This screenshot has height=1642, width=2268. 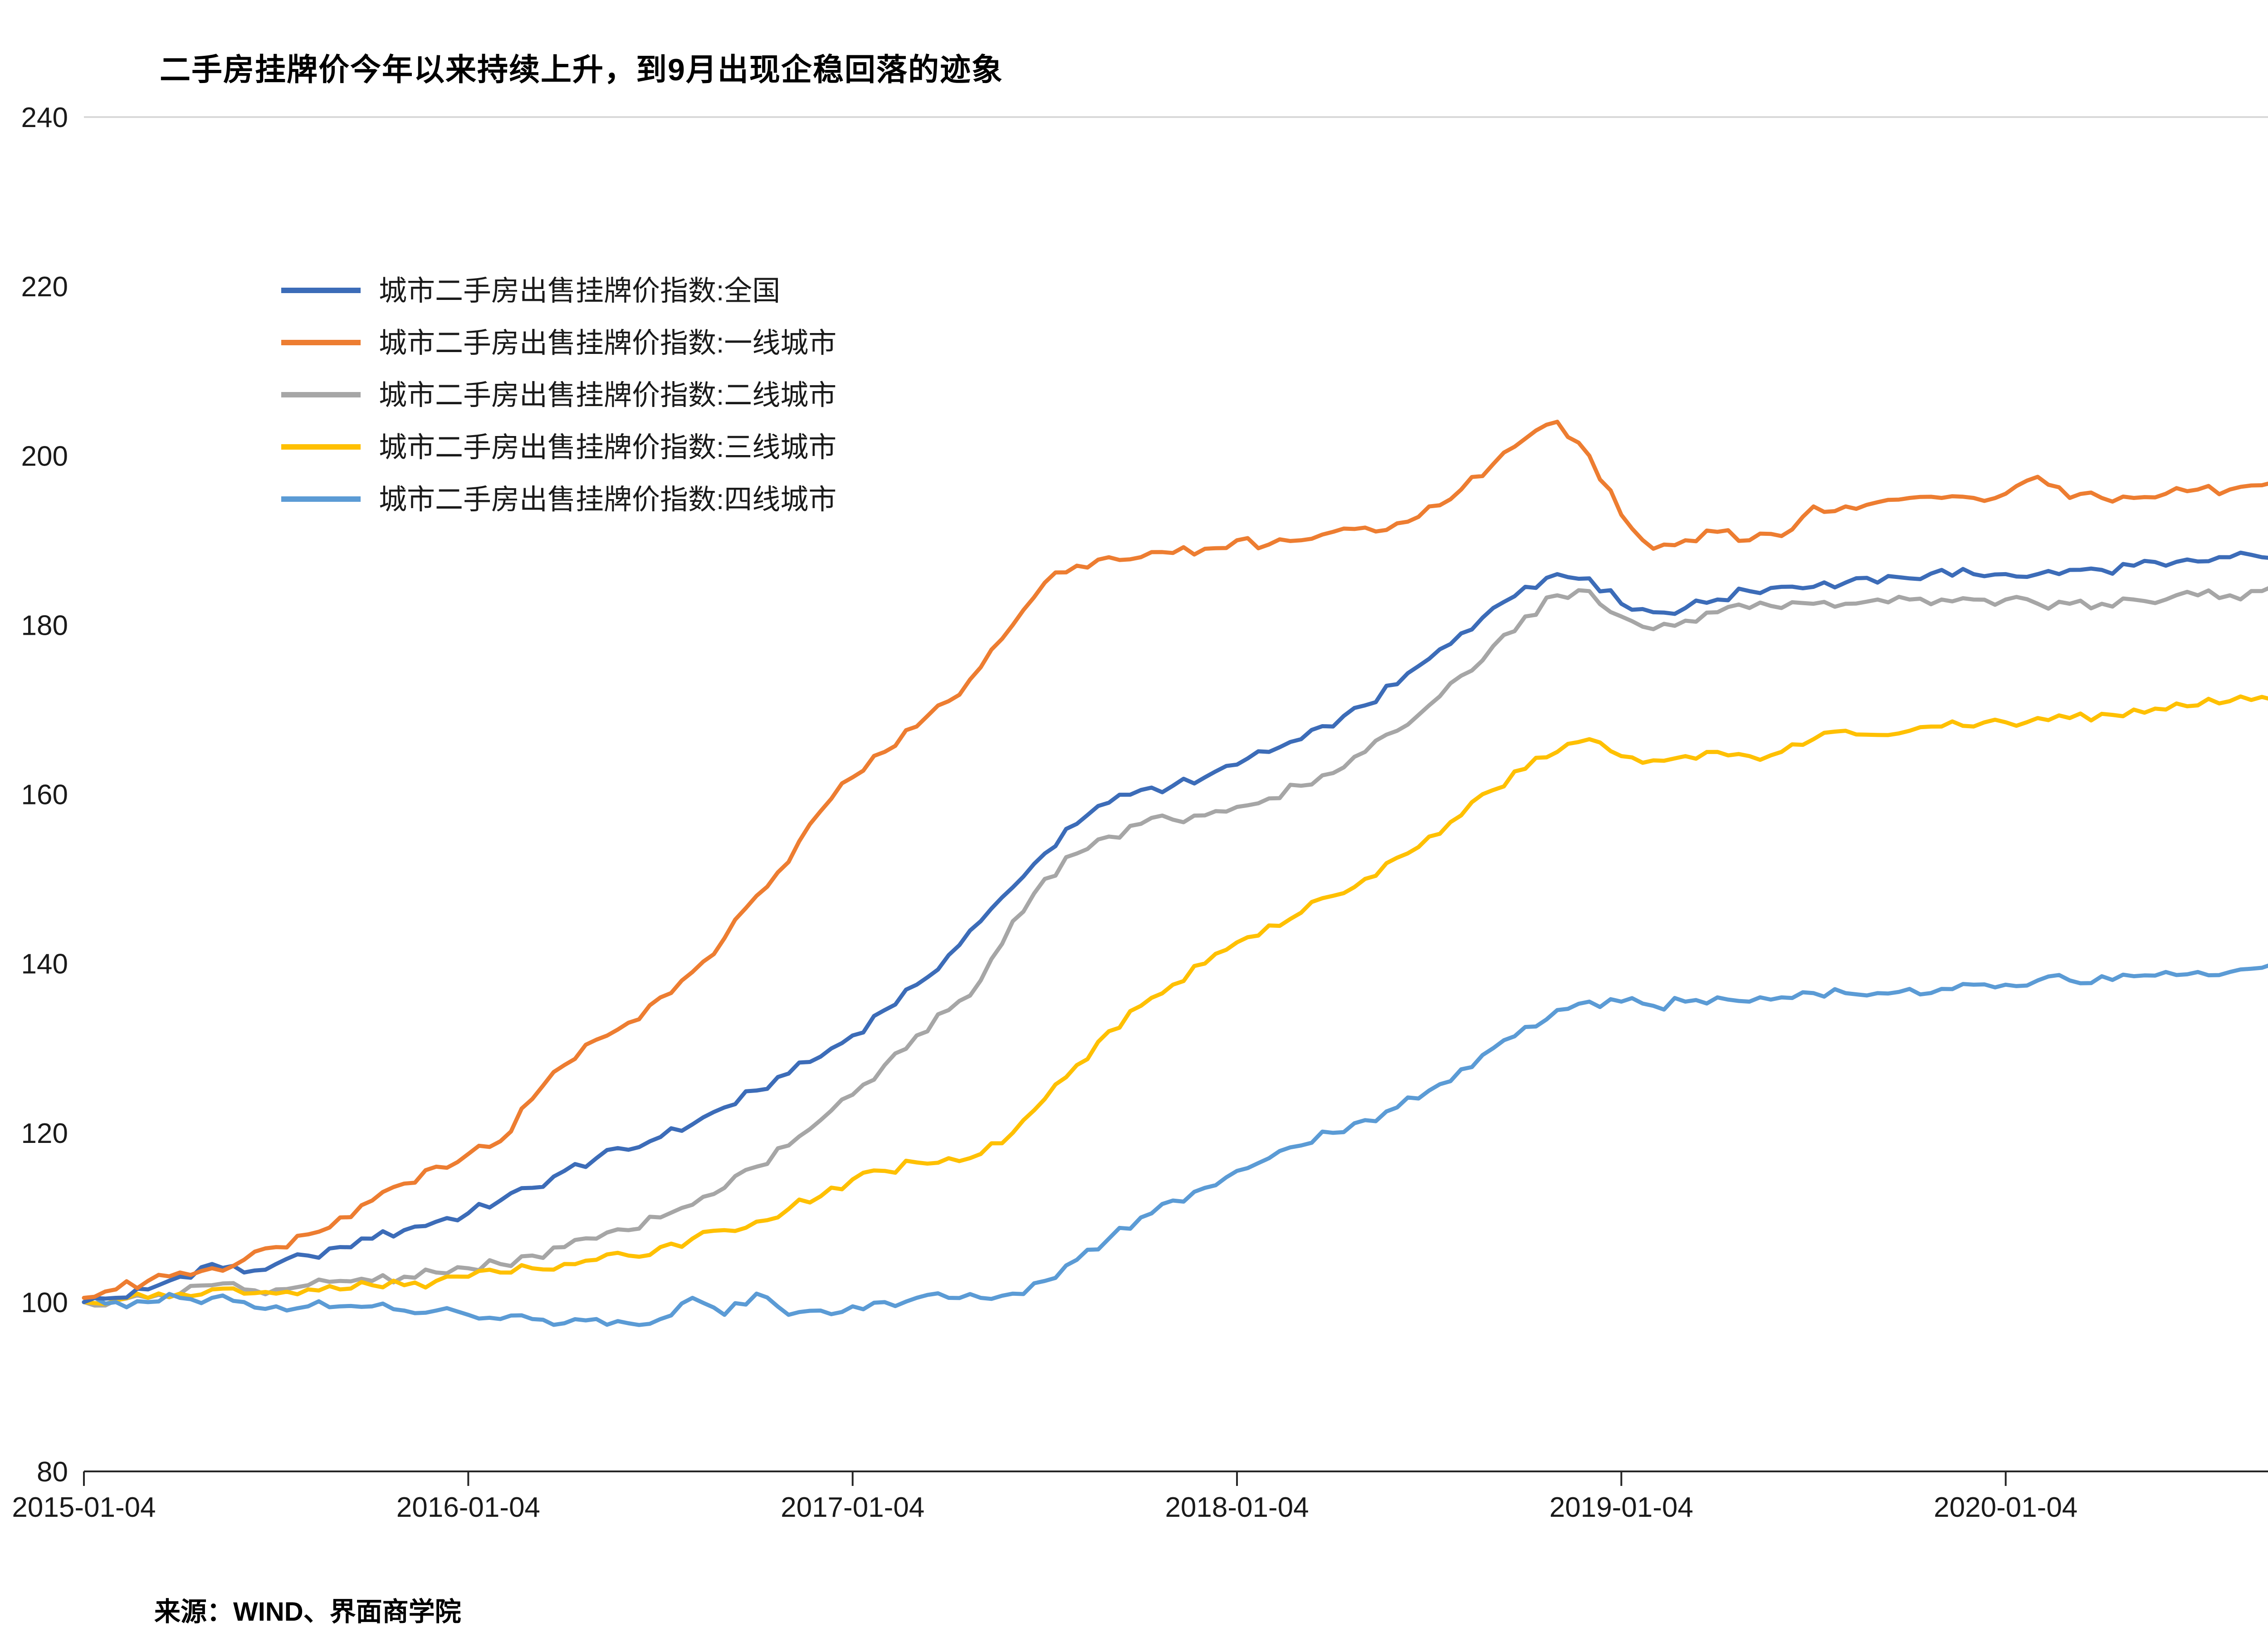 What do you see at coordinates (608, 396) in the screenshot?
I see `legend-label-3: 城市二手房出售挂牌价指数:二线城市` at bounding box center [608, 396].